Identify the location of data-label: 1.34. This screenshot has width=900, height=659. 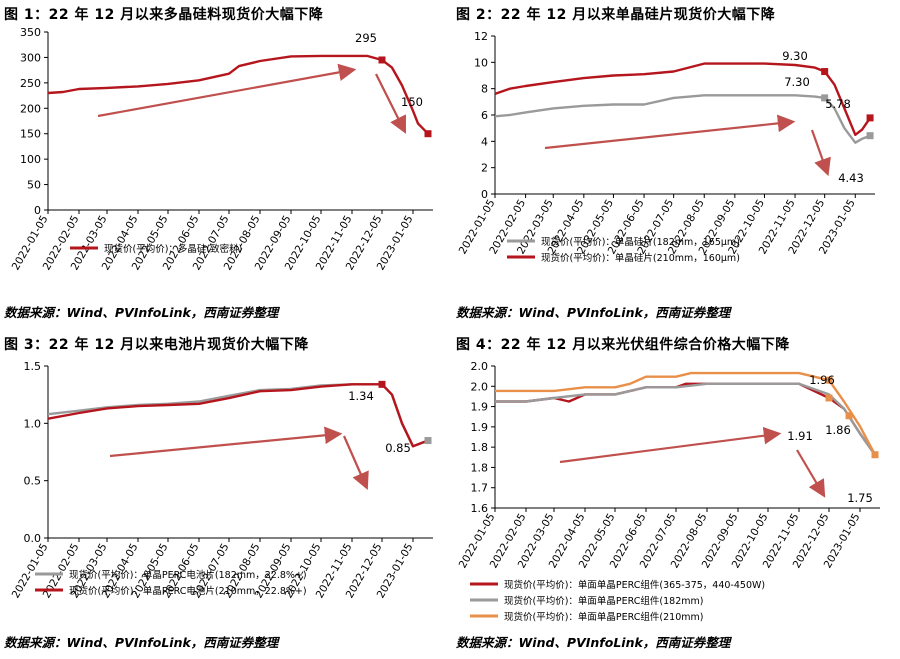
(361, 396).